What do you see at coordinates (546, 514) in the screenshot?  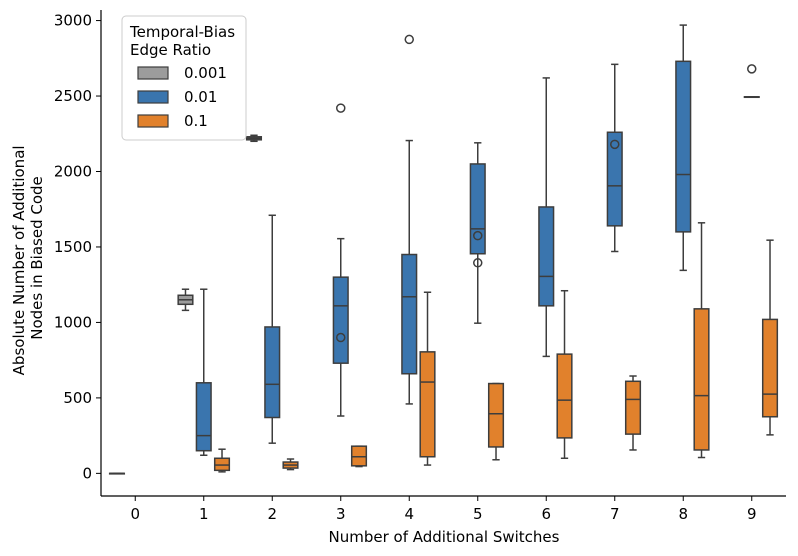 I see `x-tick-label: 6` at bounding box center [546, 514].